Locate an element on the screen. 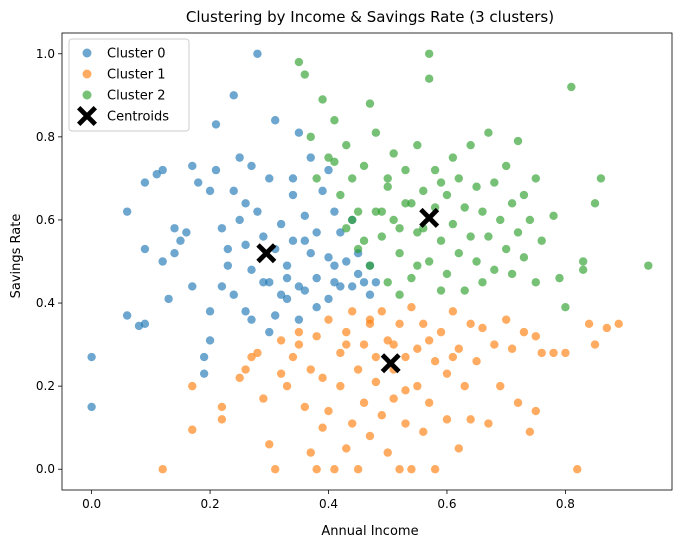  legend-label: Cluster 2 is located at coordinates (136, 96).